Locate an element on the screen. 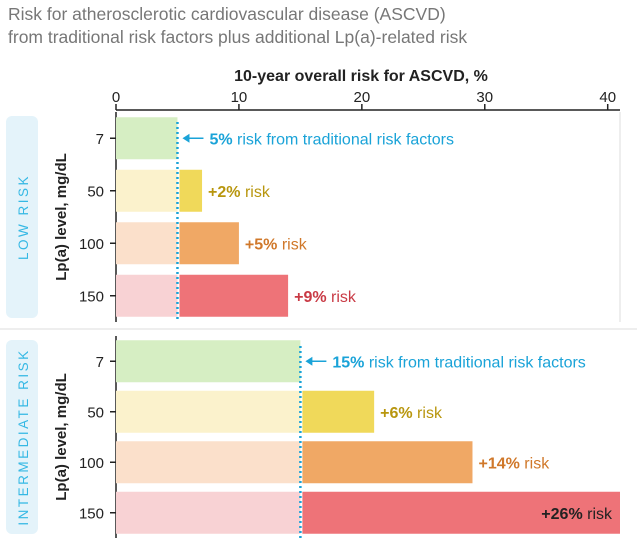 The height and width of the screenshot is (538, 637). added-risk-label: +9% risk is located at coordinates (325, 297).